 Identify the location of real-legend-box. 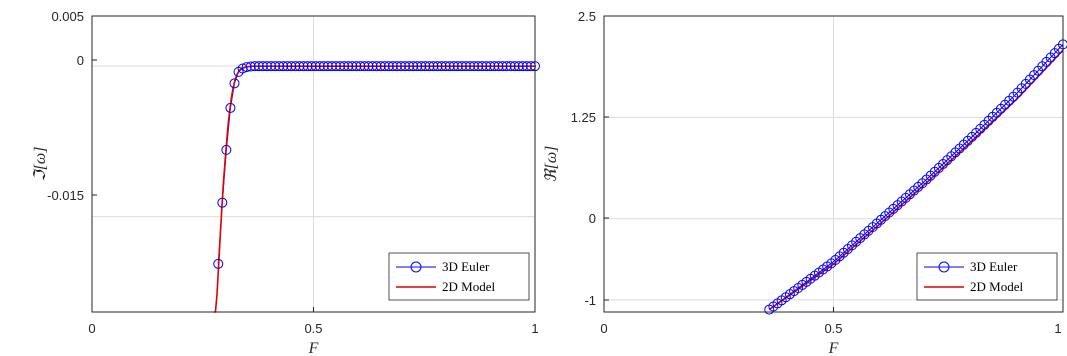
(987, 276).